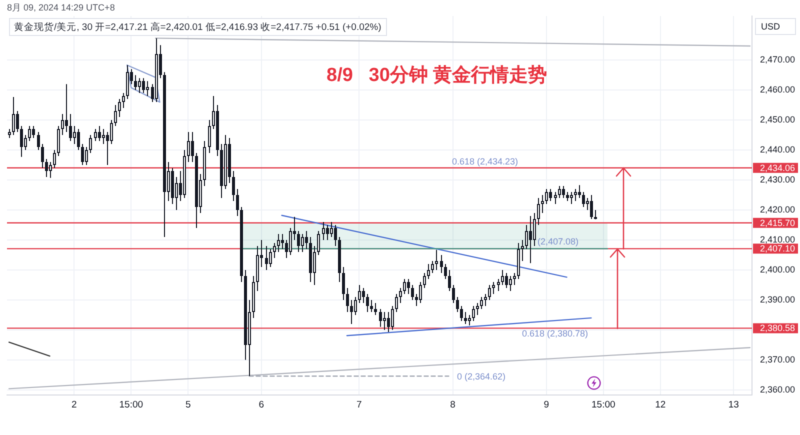 The image size is (800, 435). I want to click on y-axis-title: USD, so click(770, 26).